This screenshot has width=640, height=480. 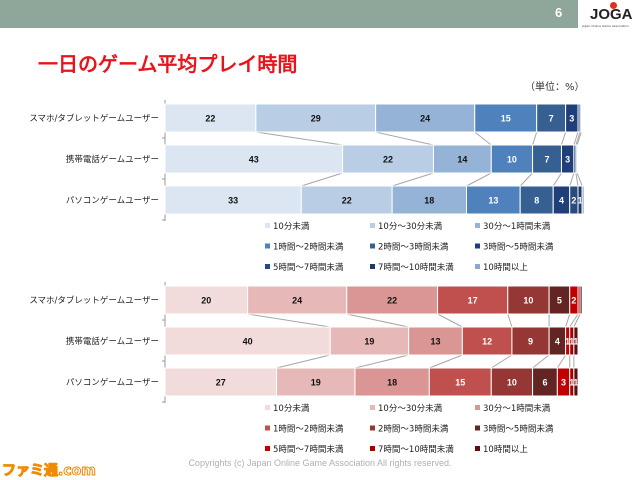 I want to click on data-label: 12, so click(x=487, y=342).